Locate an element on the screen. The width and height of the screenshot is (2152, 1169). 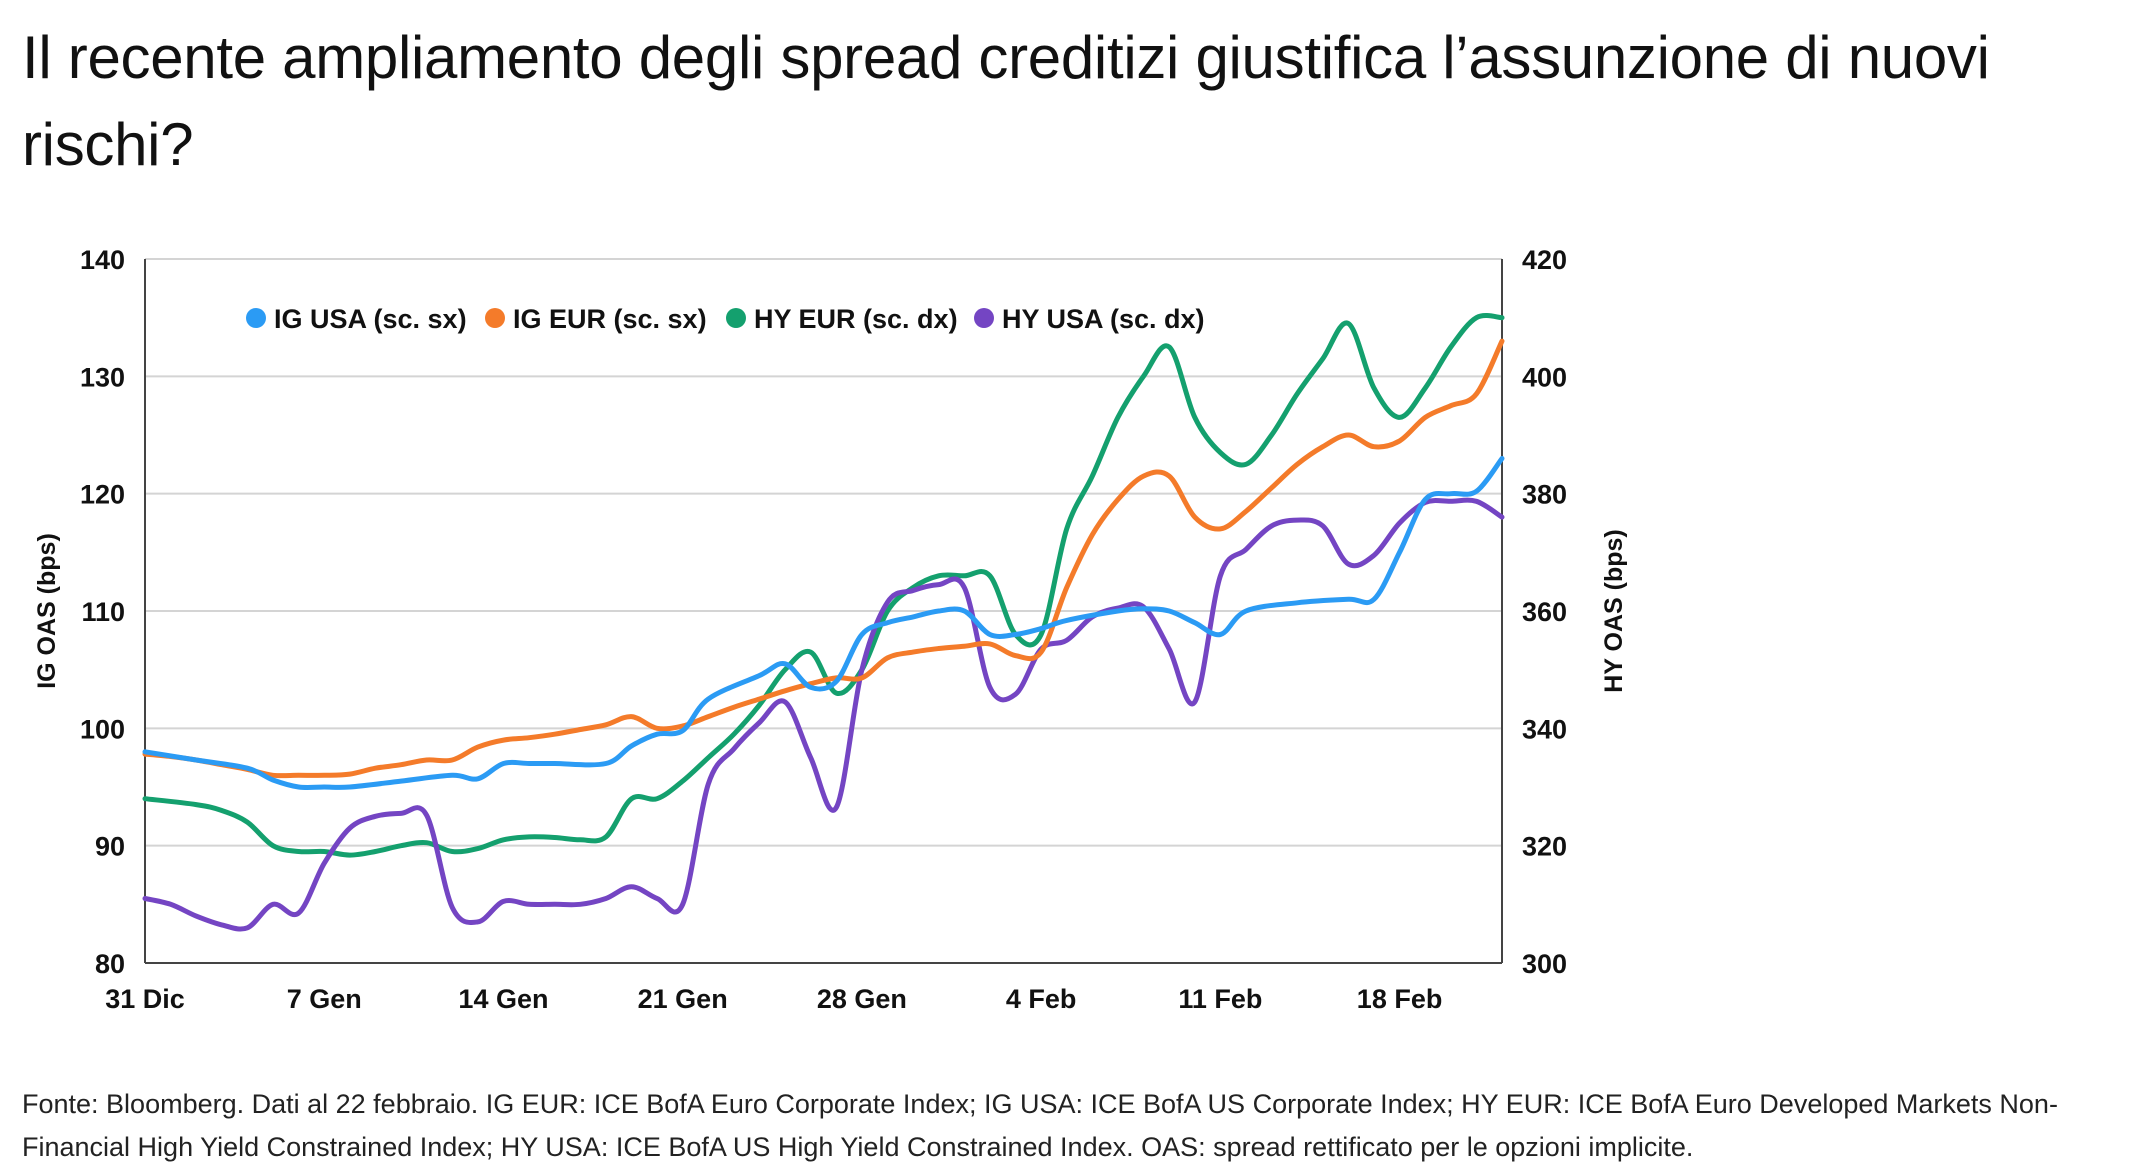
y-axis-title-left: IG OAS (bps) is located at coordinates (47, 611).